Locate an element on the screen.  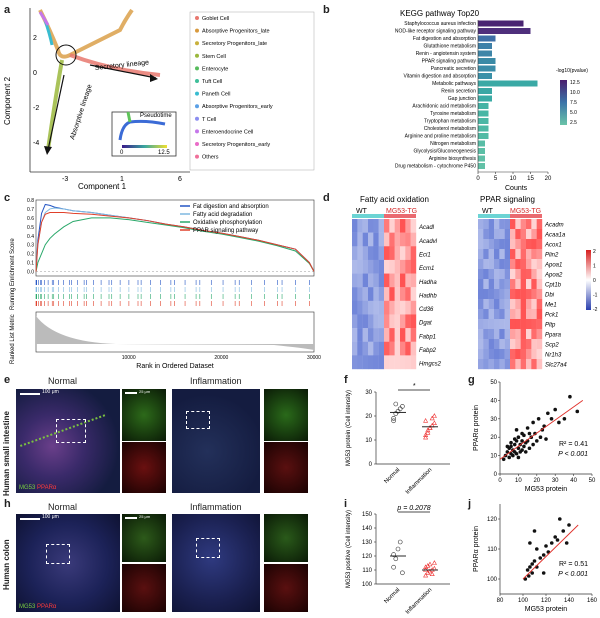
b-legend-tick: 7.5 is located at coordinates (573, 103).